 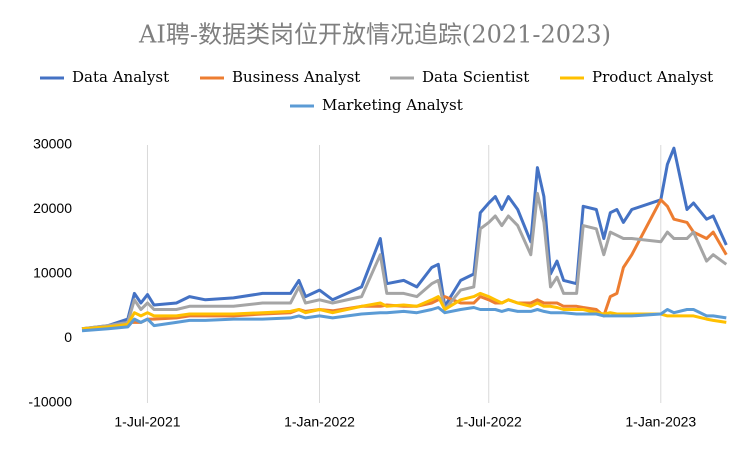 I want to click on x-tick-label: 1-Jan-2022, so click(x=319, y=422).